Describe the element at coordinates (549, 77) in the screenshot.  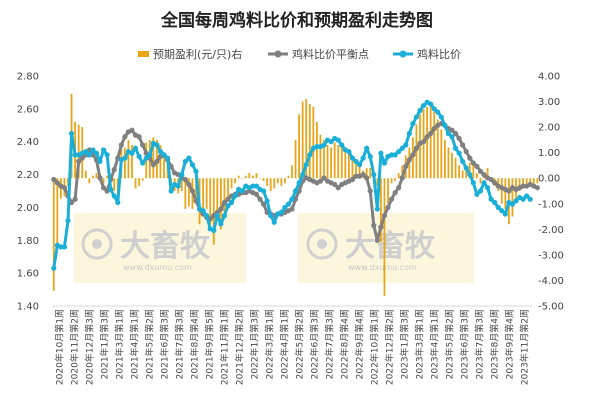
I see `y-right-tick-label: 4.00` at that location.